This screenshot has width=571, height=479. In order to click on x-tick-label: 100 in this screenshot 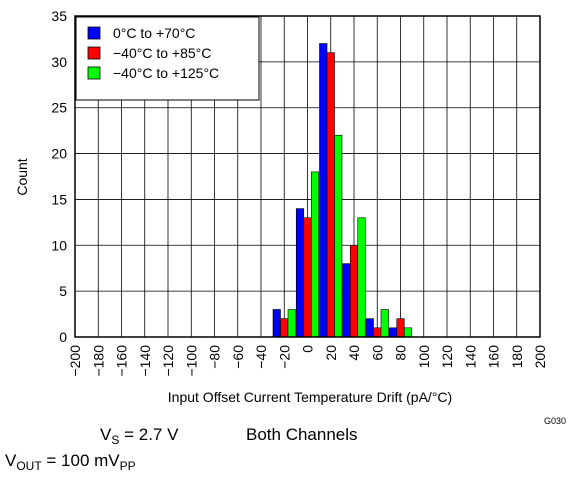, I will do `click(424, 357)`.